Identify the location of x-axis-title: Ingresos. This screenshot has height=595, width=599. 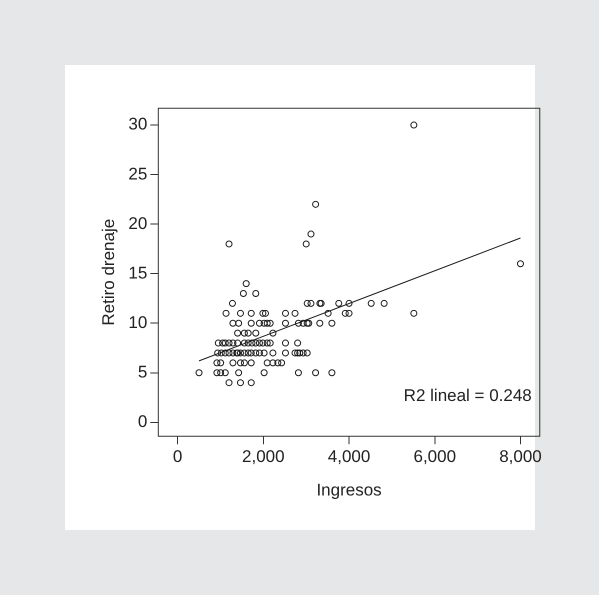
(349, 490).